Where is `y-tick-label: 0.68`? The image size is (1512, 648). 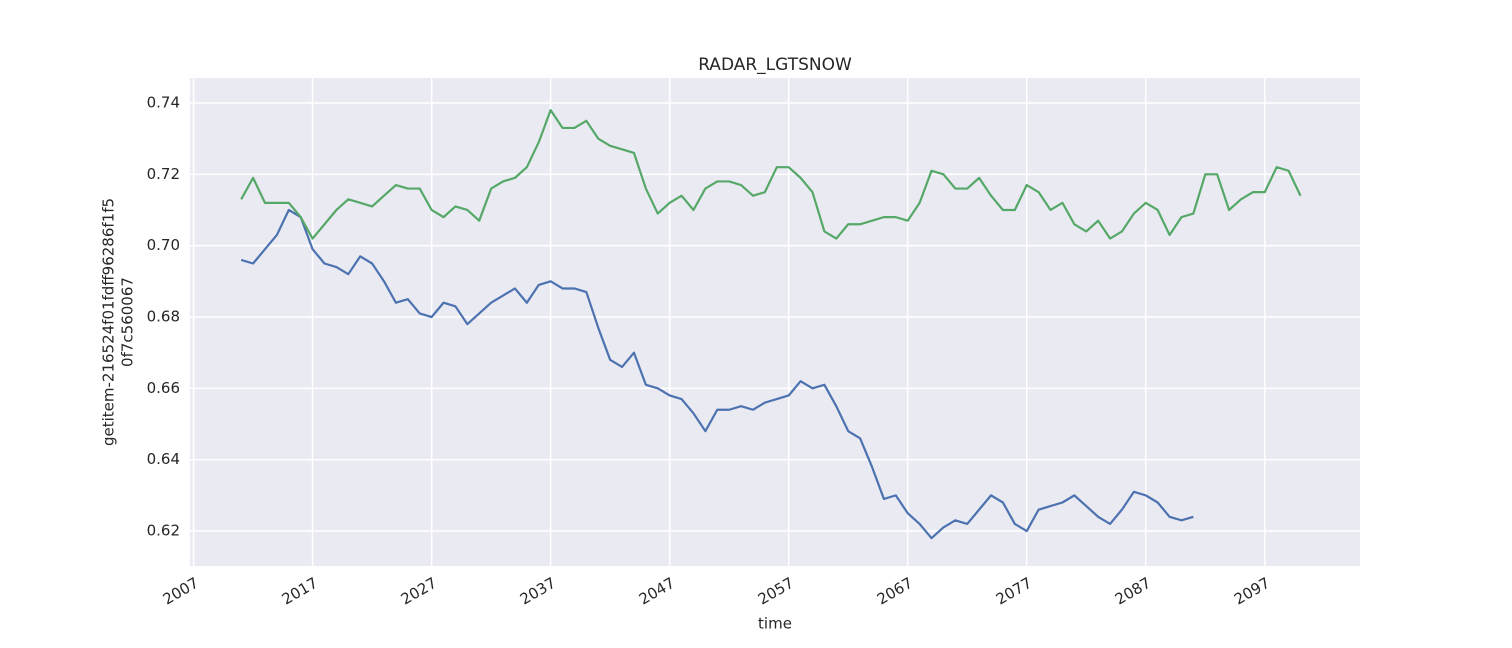
y-tick-label: 0.68 is located at coordinates (163, 317).